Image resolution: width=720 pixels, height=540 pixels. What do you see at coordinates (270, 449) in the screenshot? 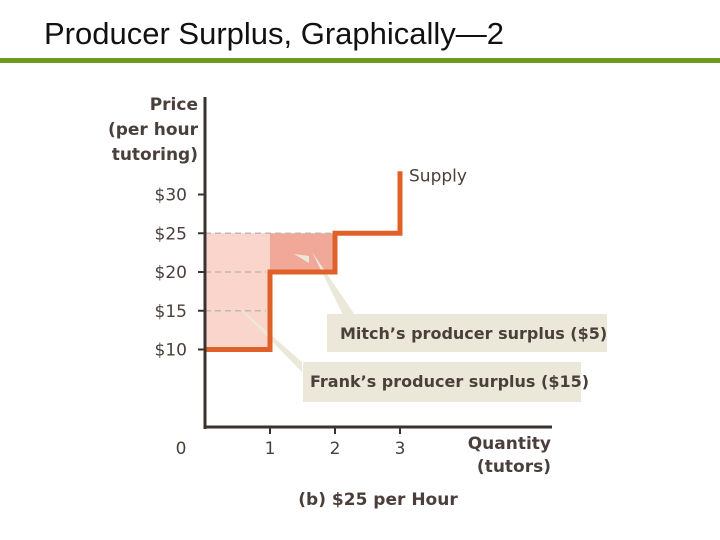
I see `x-tick-label: 1` at bounding box center [270, 449].